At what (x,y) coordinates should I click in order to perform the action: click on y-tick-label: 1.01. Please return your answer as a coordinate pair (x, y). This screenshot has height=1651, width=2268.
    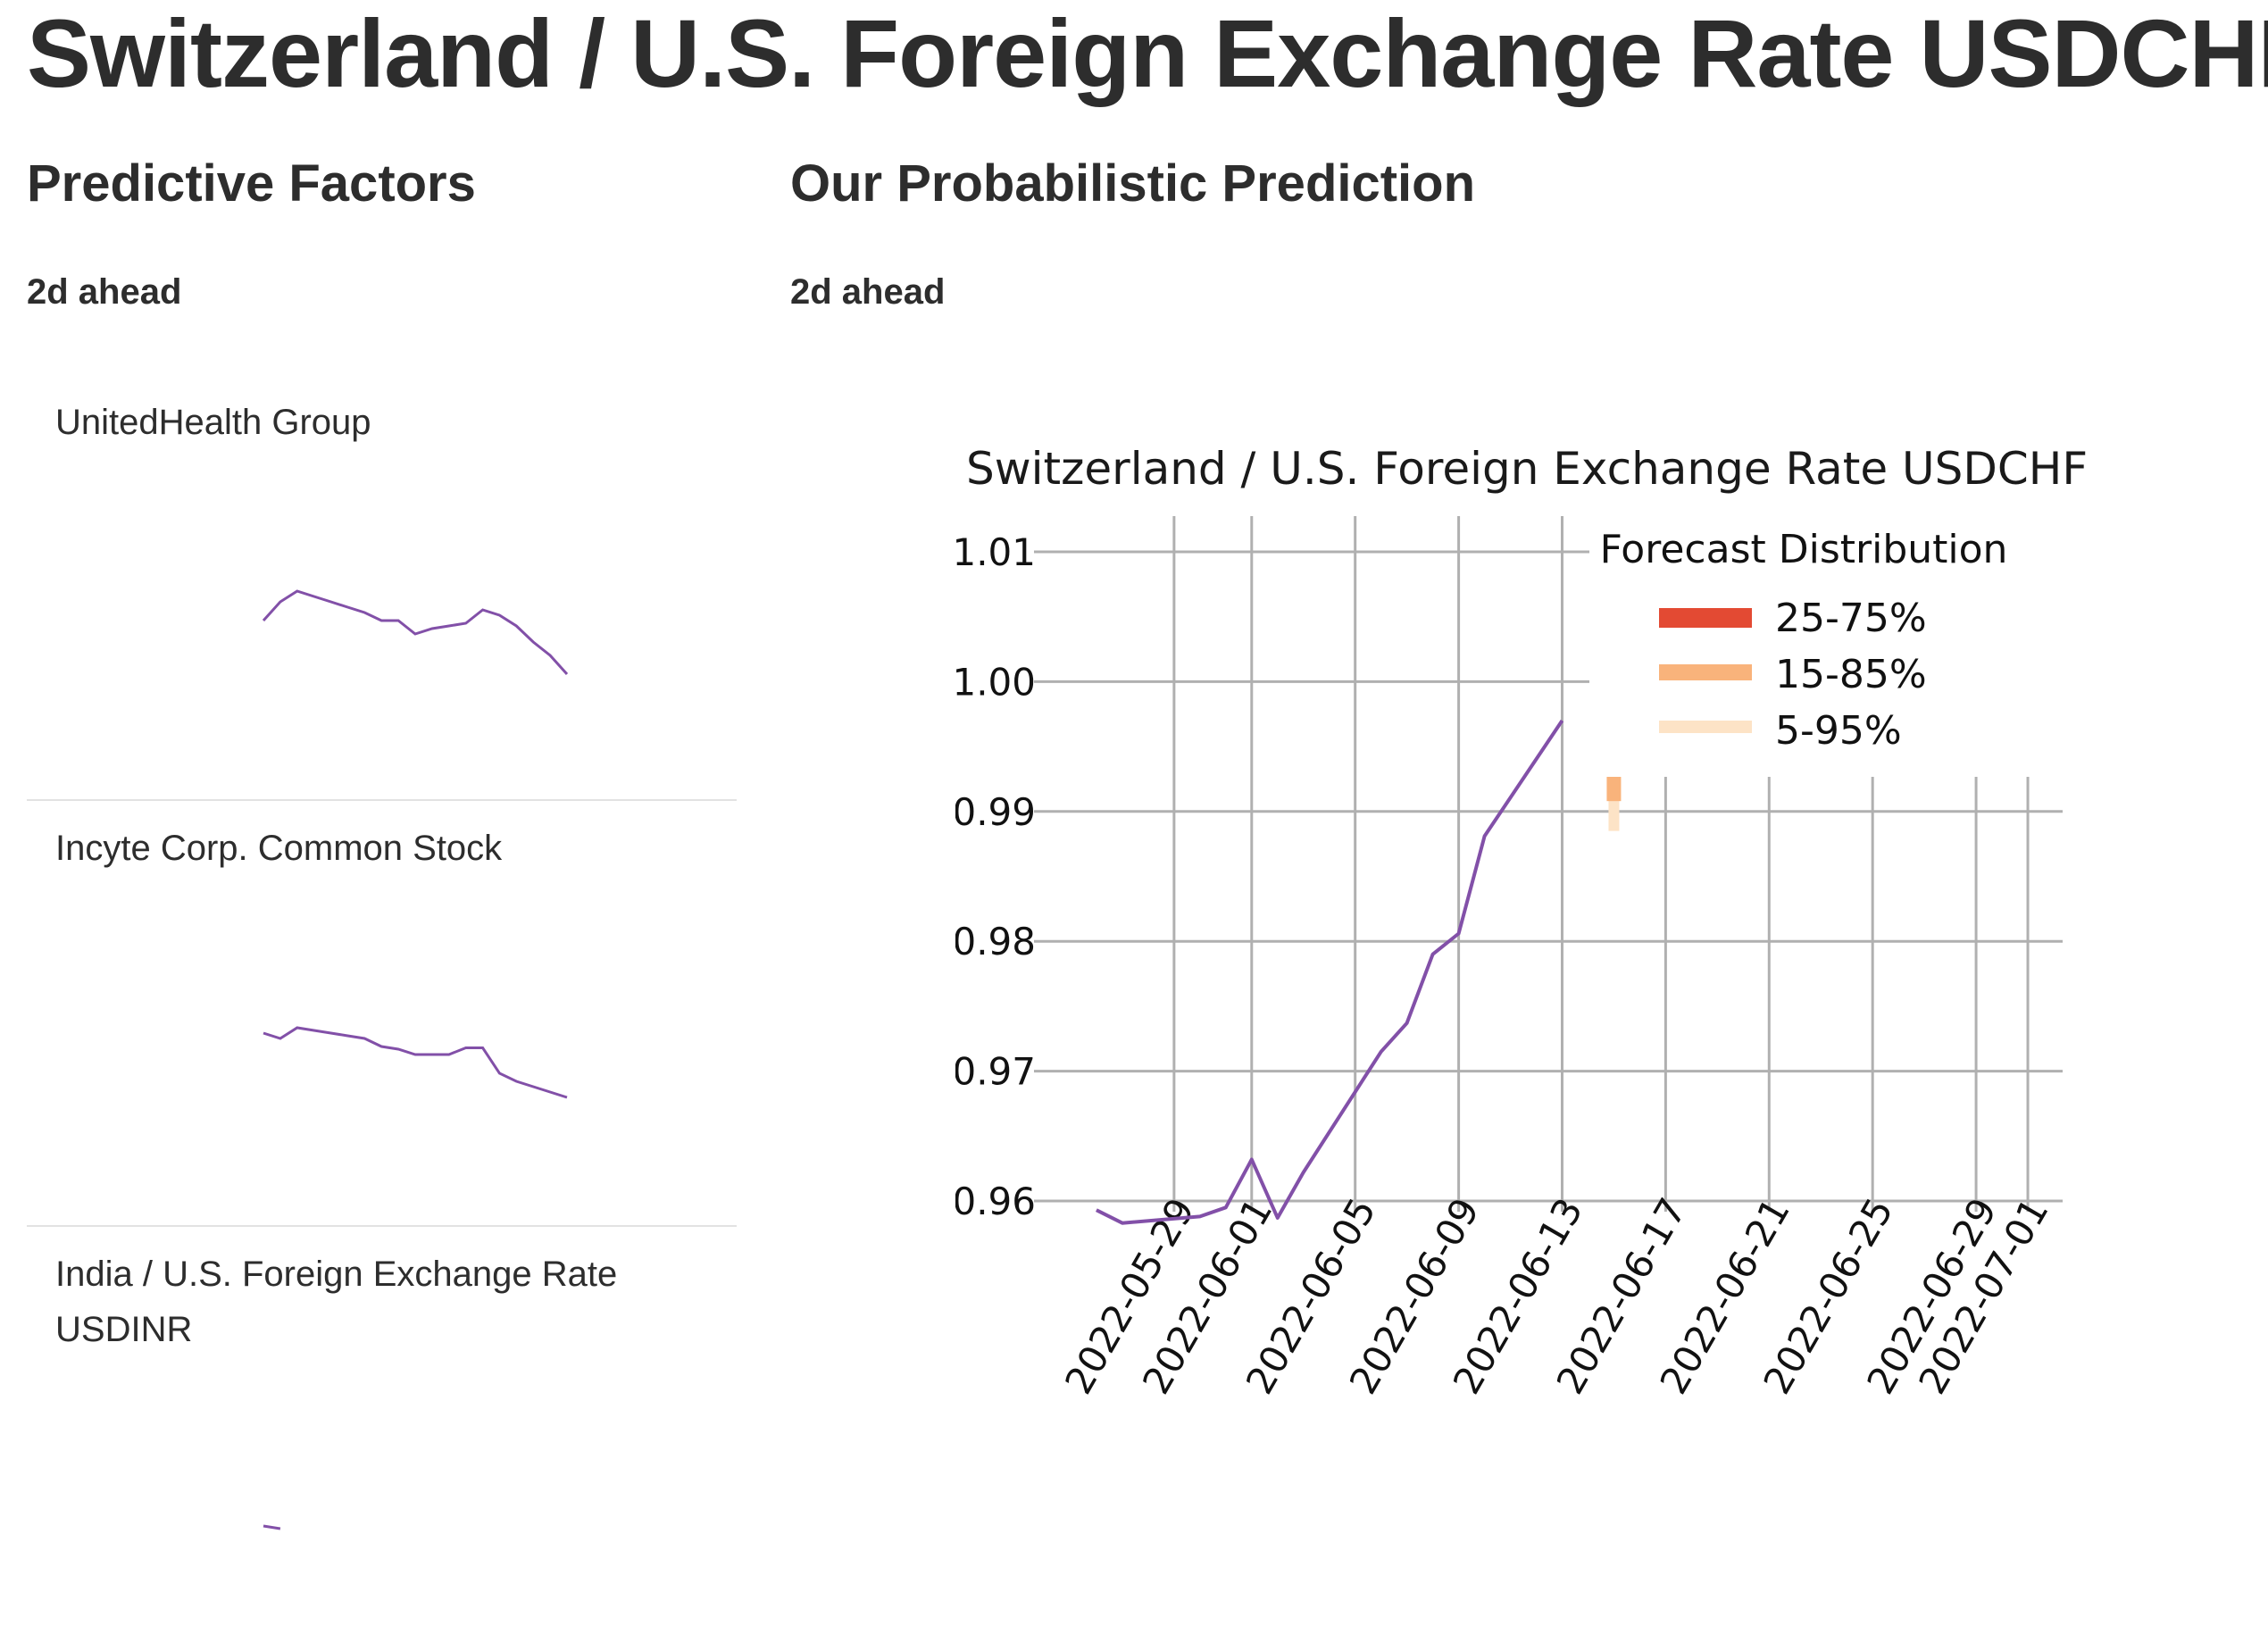
    Looking at the image, I should click on (995, 552).